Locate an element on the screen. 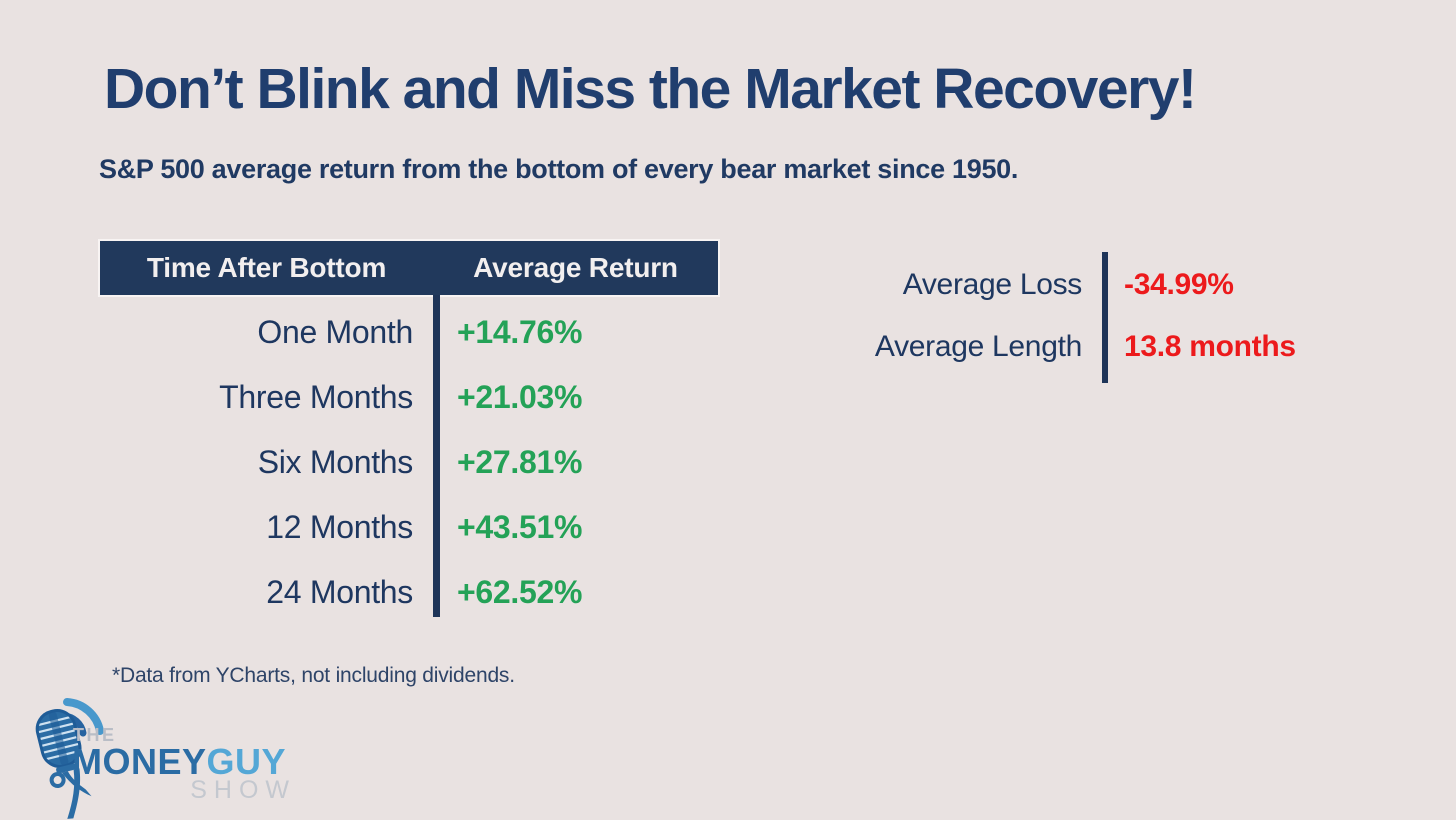 The width and height of the screenshot is (1456, 820). logo-text-moneyguy: MONEYGUY is located at coordinates (179, 762).